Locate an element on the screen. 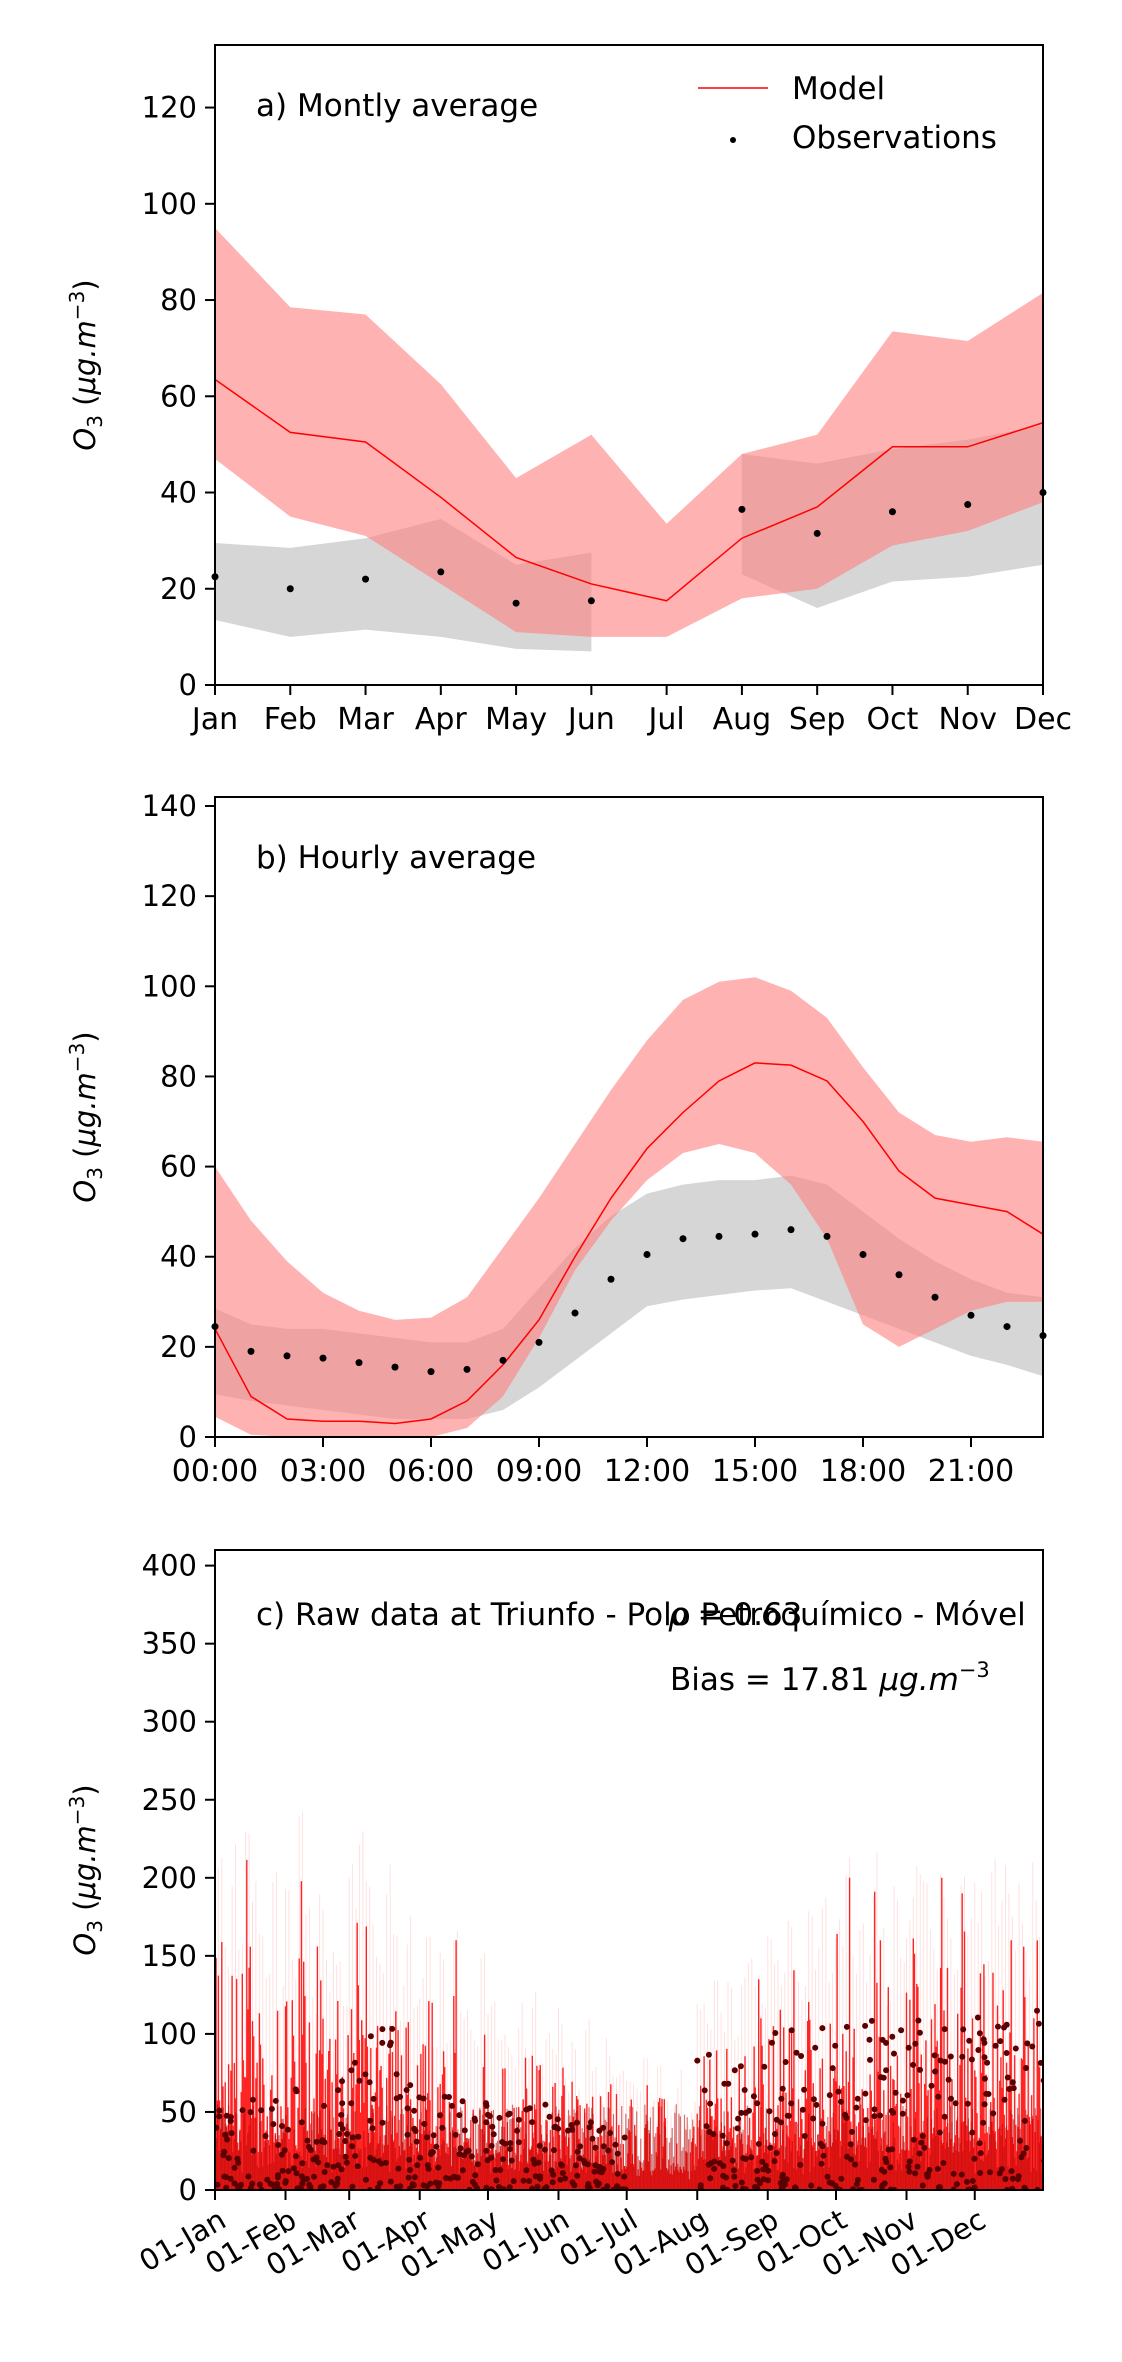  panel-a-ytick-label: 80 is located at coordinates (178, 300).